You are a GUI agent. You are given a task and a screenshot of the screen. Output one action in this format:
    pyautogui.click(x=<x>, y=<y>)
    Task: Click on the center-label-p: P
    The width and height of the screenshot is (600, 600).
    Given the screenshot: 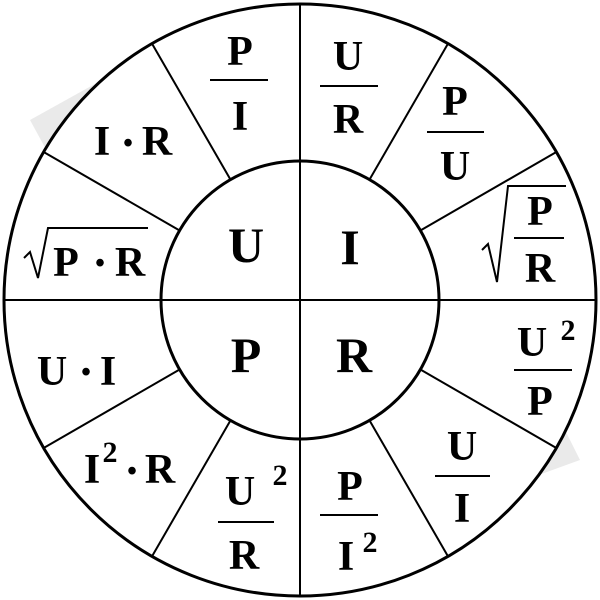 What is the action you would take?
    pyautogui.click(x=246, y=355)
    